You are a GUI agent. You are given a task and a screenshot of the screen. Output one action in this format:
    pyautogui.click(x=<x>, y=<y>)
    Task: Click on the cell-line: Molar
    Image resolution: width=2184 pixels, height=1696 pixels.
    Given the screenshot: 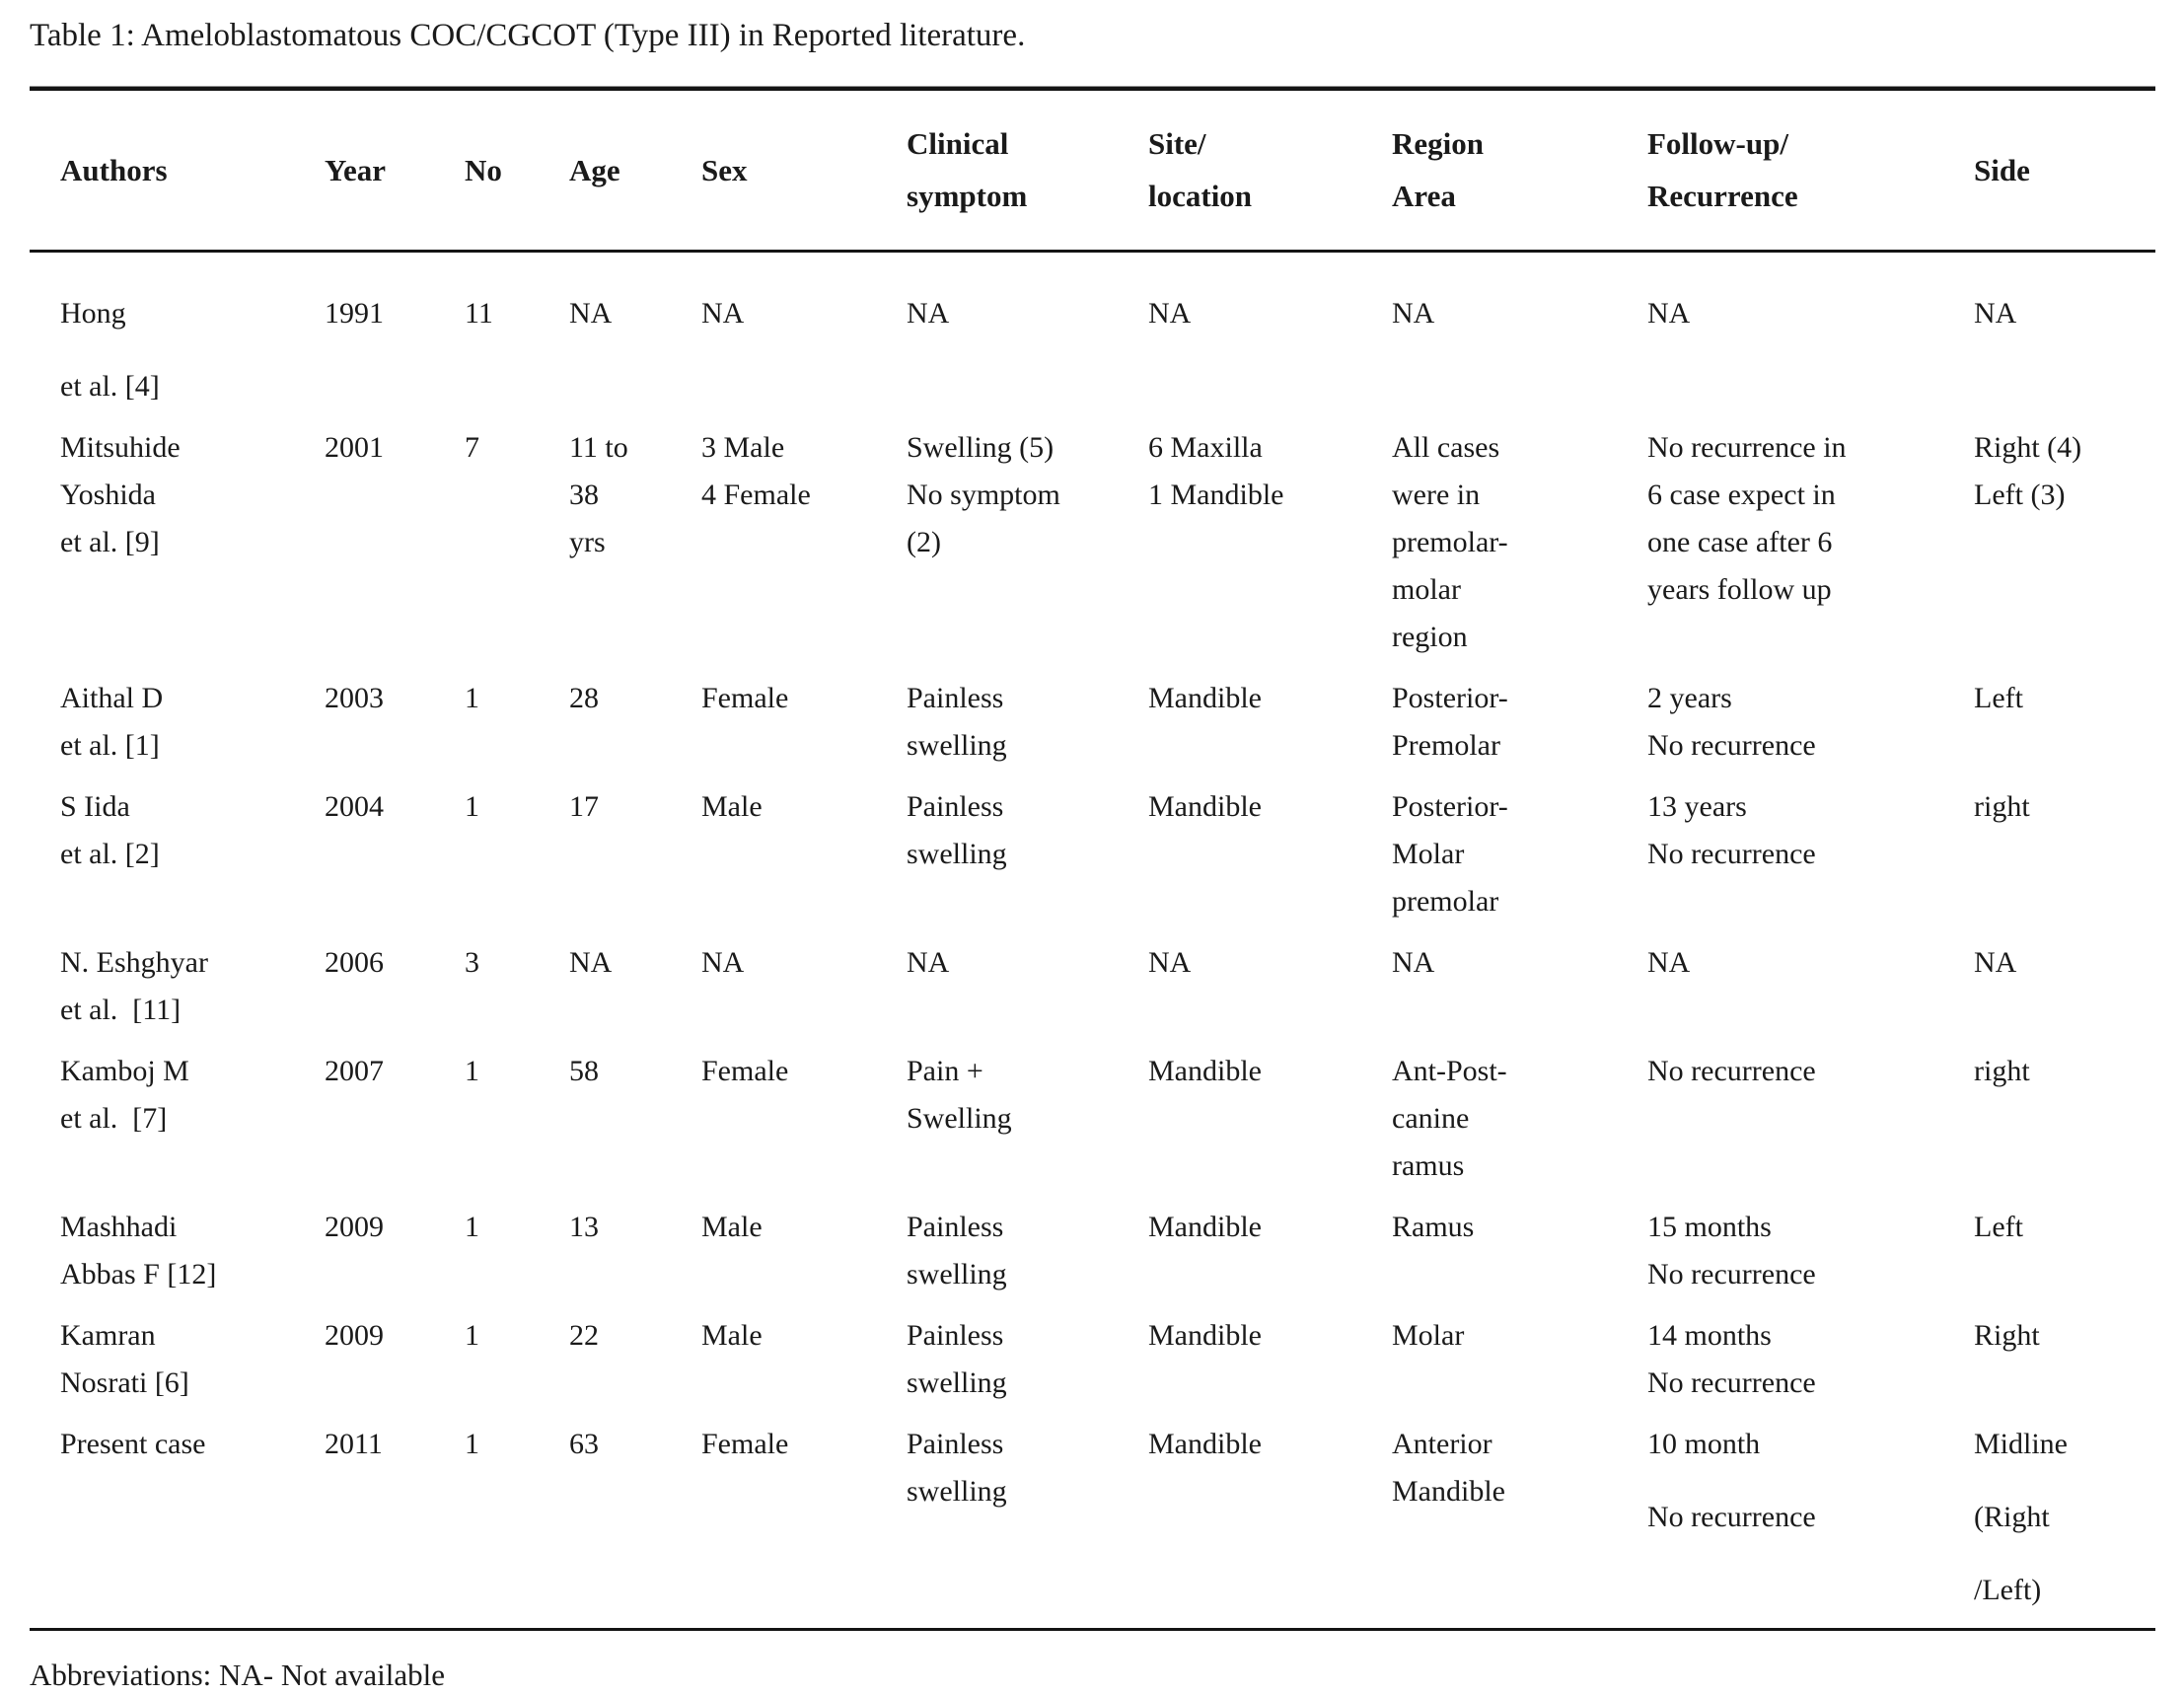 What is the action you would take?
    pyautogui.click(x=1428, y=1335)
    